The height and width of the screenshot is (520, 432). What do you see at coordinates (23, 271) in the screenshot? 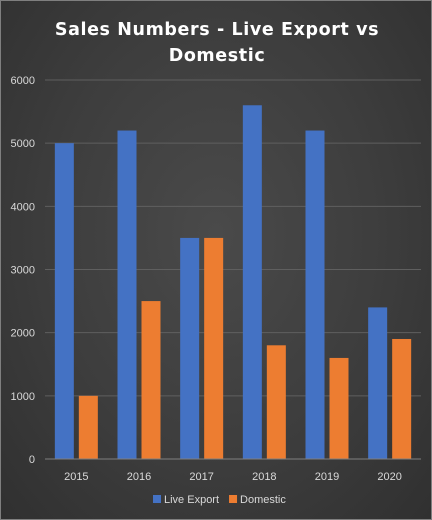
I see `y-tick-label: 3000` at bounding box center [23, 271].